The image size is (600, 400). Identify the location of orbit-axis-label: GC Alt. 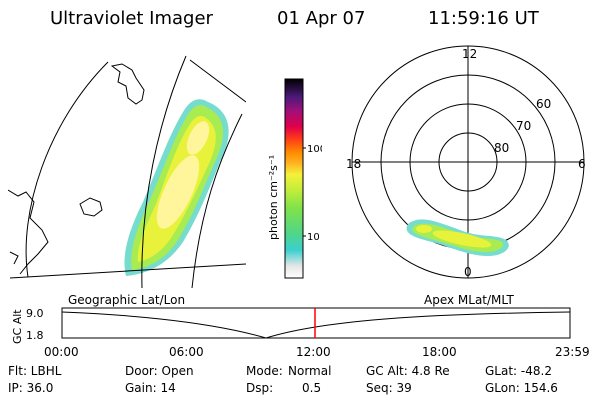
(17, 326).